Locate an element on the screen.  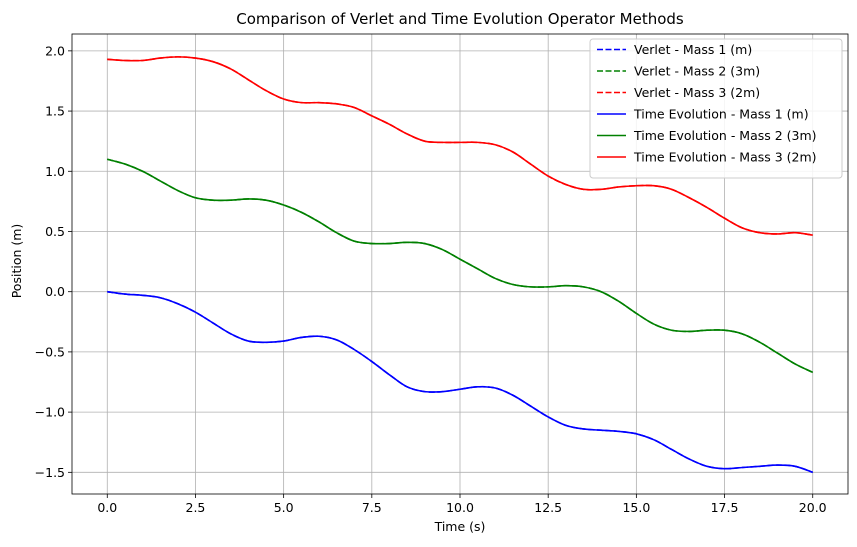
x-tick-label: 5.0 is located at coordinates (284, 507).